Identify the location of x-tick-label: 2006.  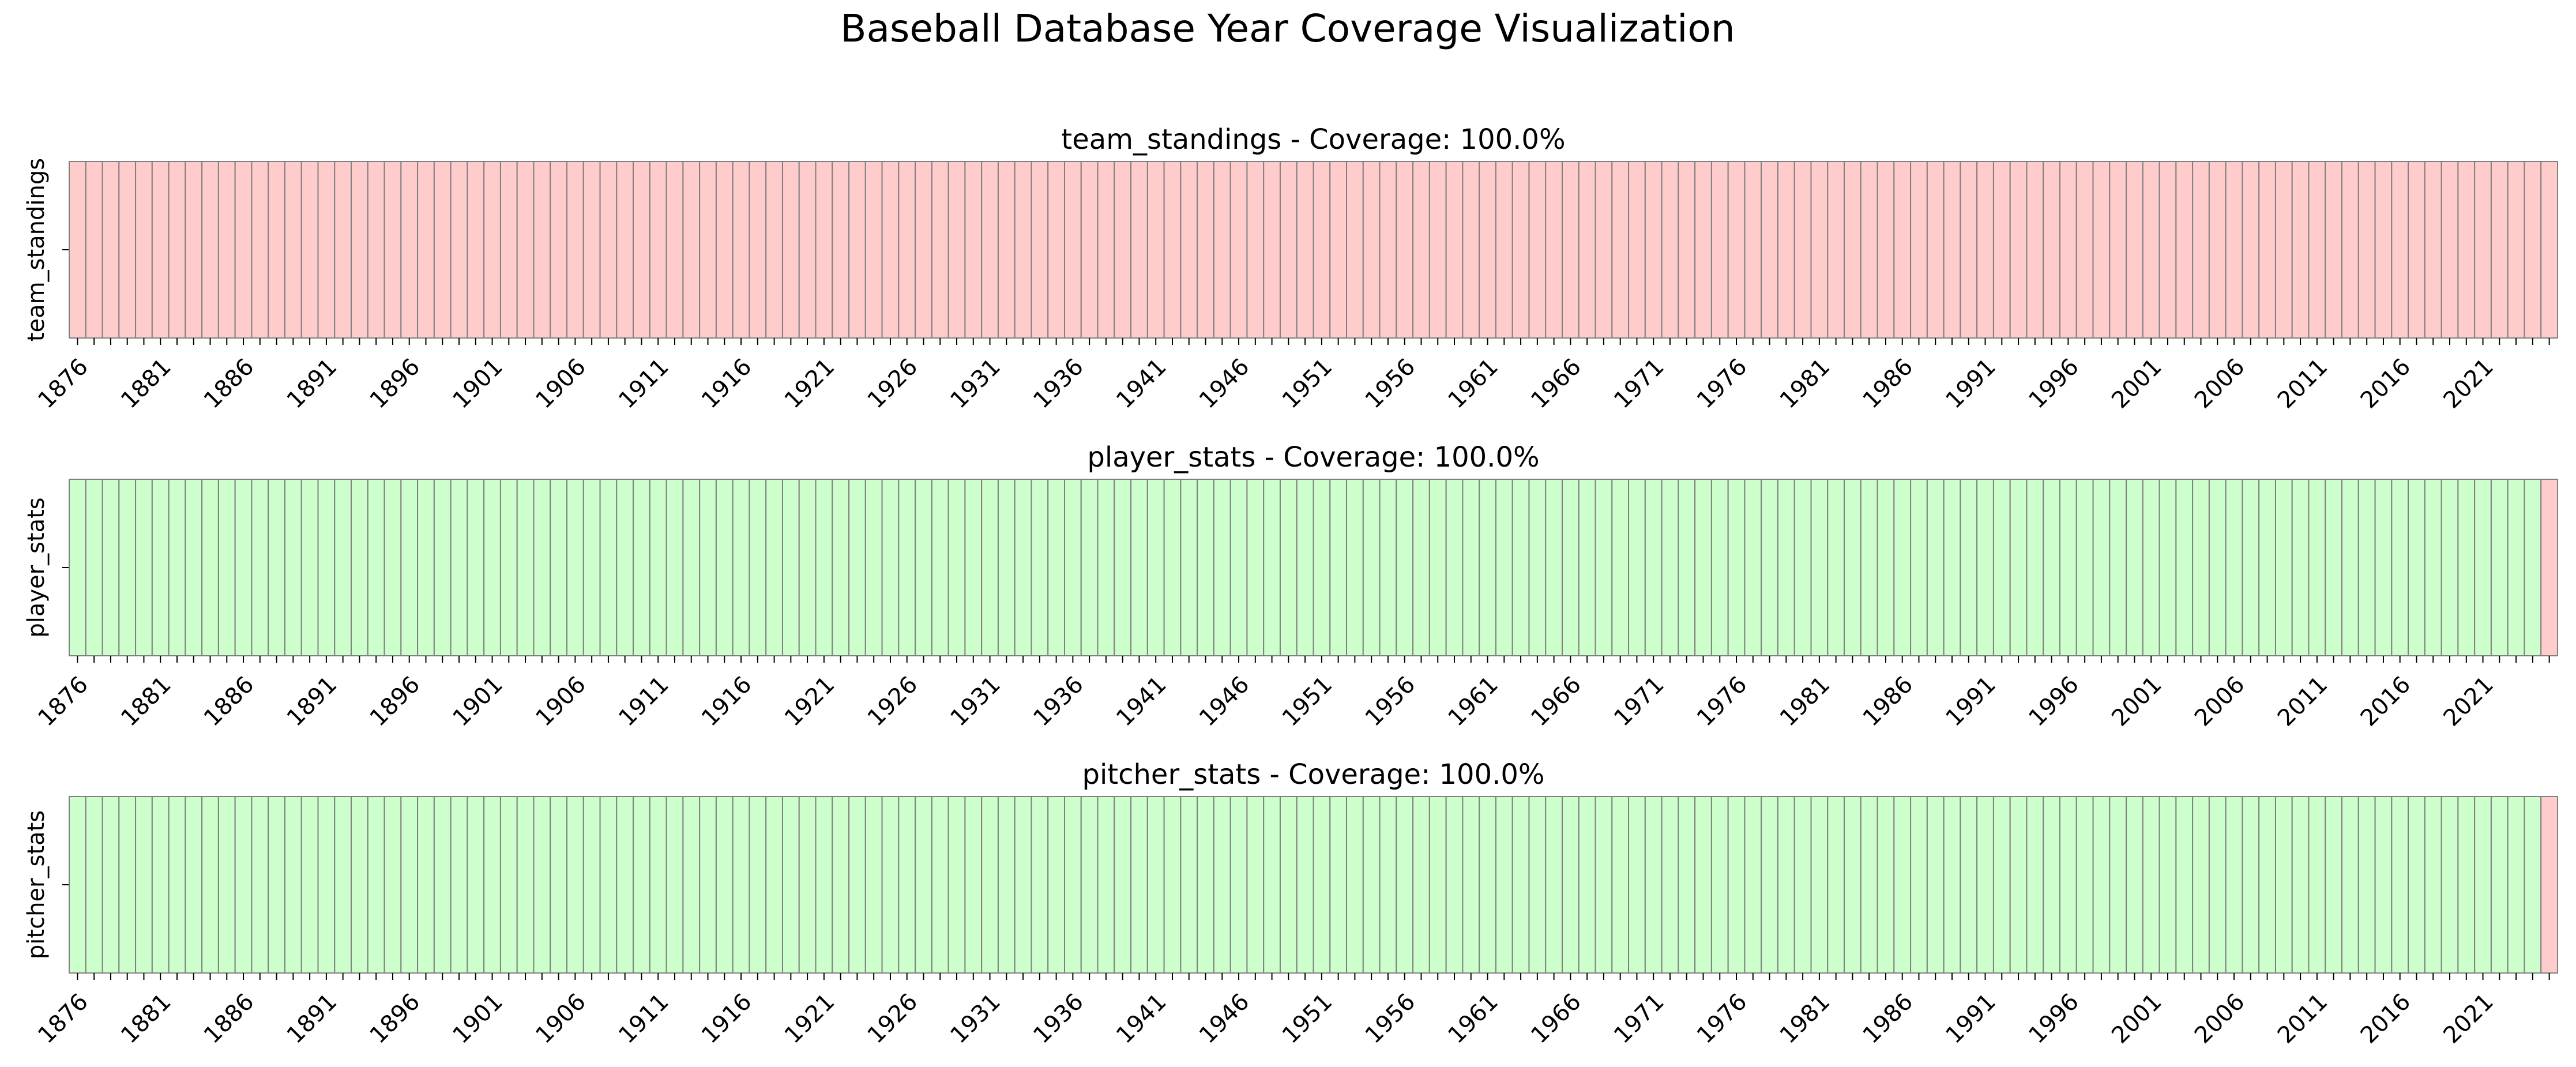
(2220, 701).